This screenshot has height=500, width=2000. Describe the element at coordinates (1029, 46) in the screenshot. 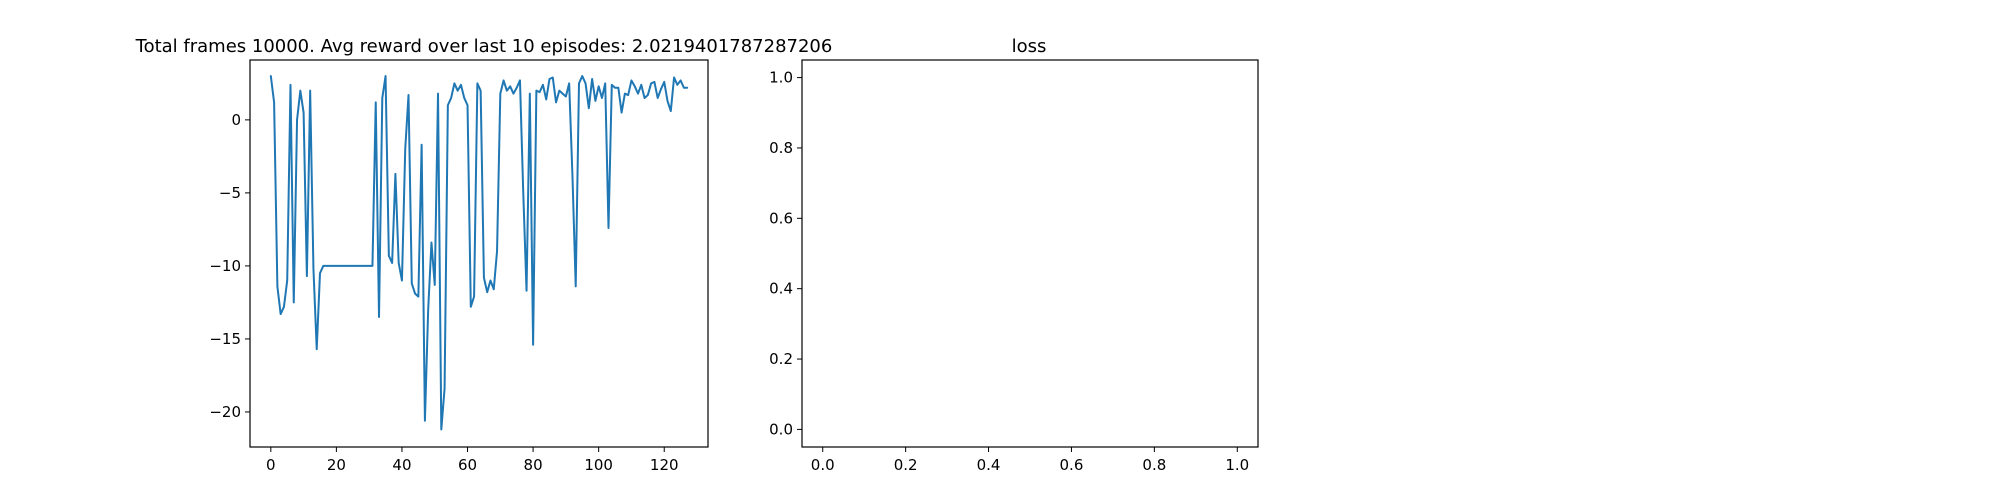

I see `loss-plot-title: loss` at that location.